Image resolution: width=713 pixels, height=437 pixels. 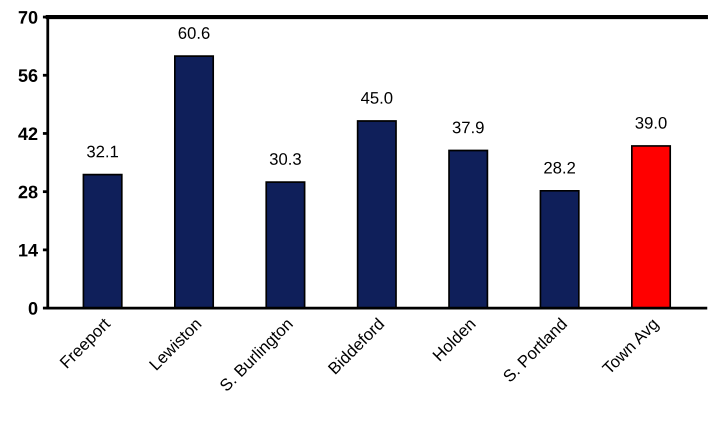 What do you see at coordinates (376, 98) in the screenshot?
I see `data-label: 45.0` at bounding box center [376, 98].